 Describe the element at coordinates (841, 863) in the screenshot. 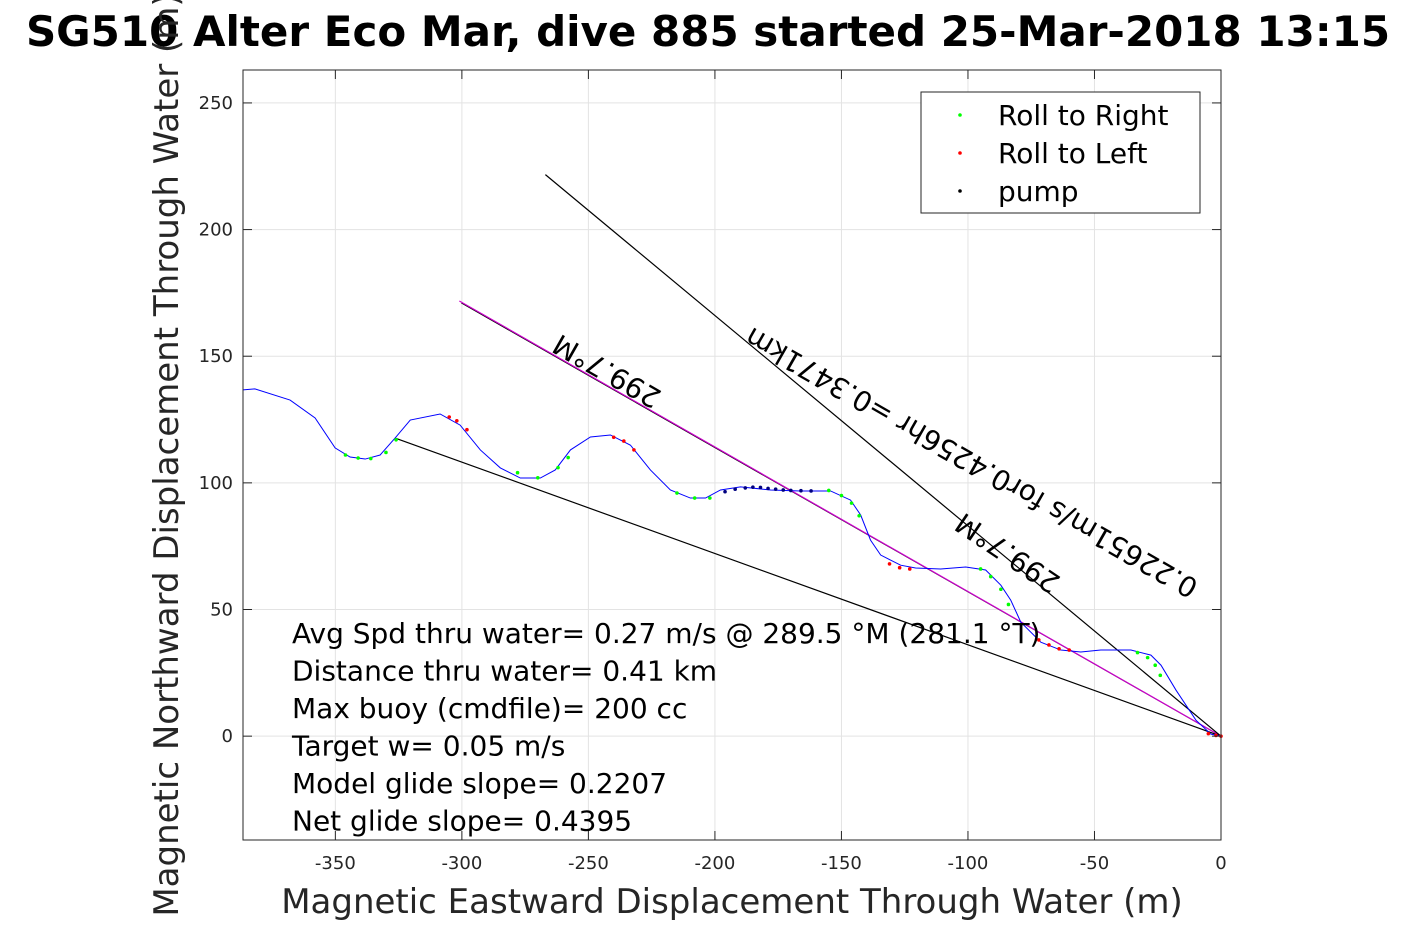

I see `x-tick-label: -150` at that location.